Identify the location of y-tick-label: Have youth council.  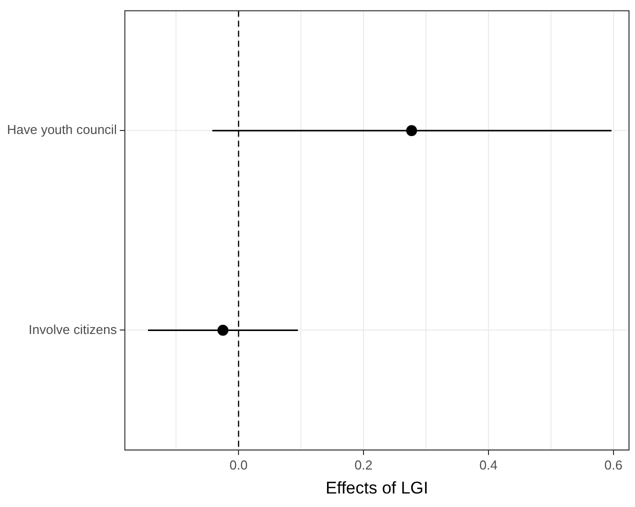
(61, 130).